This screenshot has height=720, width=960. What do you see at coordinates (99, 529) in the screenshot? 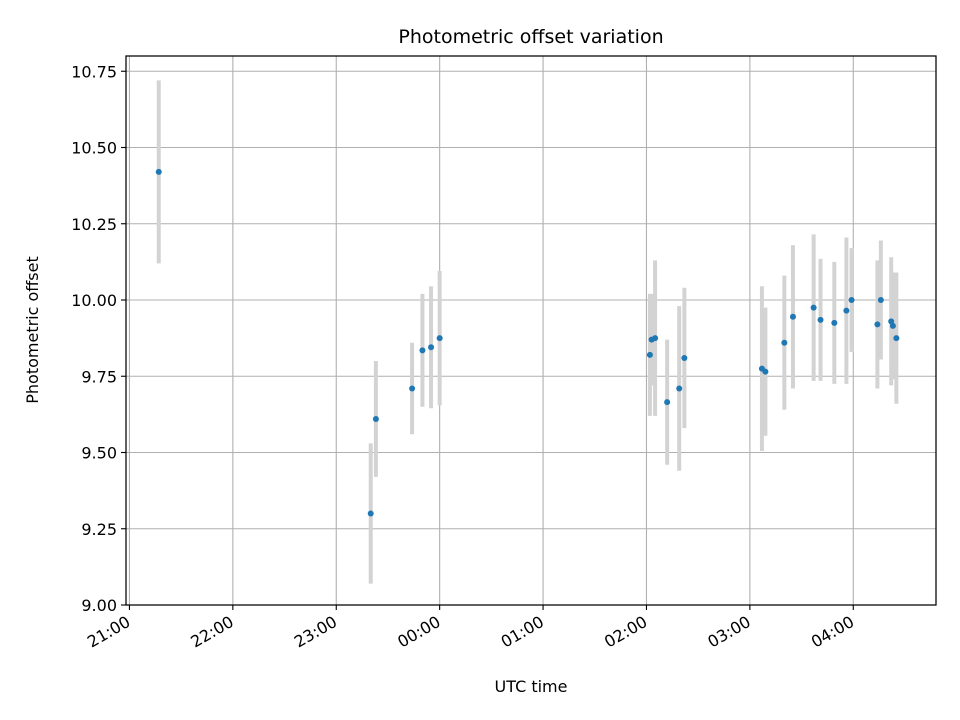
I see `y-tick-label: 9.25` at bounding box center [99, 529].